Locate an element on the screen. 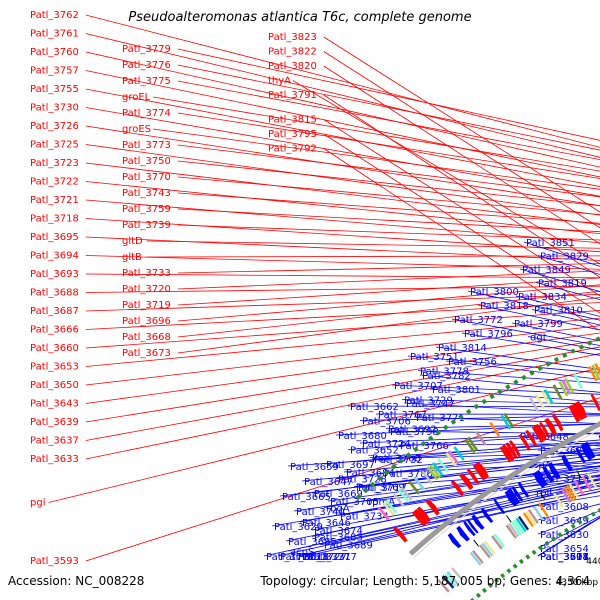 This screenshot has height=600, width=600. reverse-gene-label: rpmA is located at coordinates (381, 502).